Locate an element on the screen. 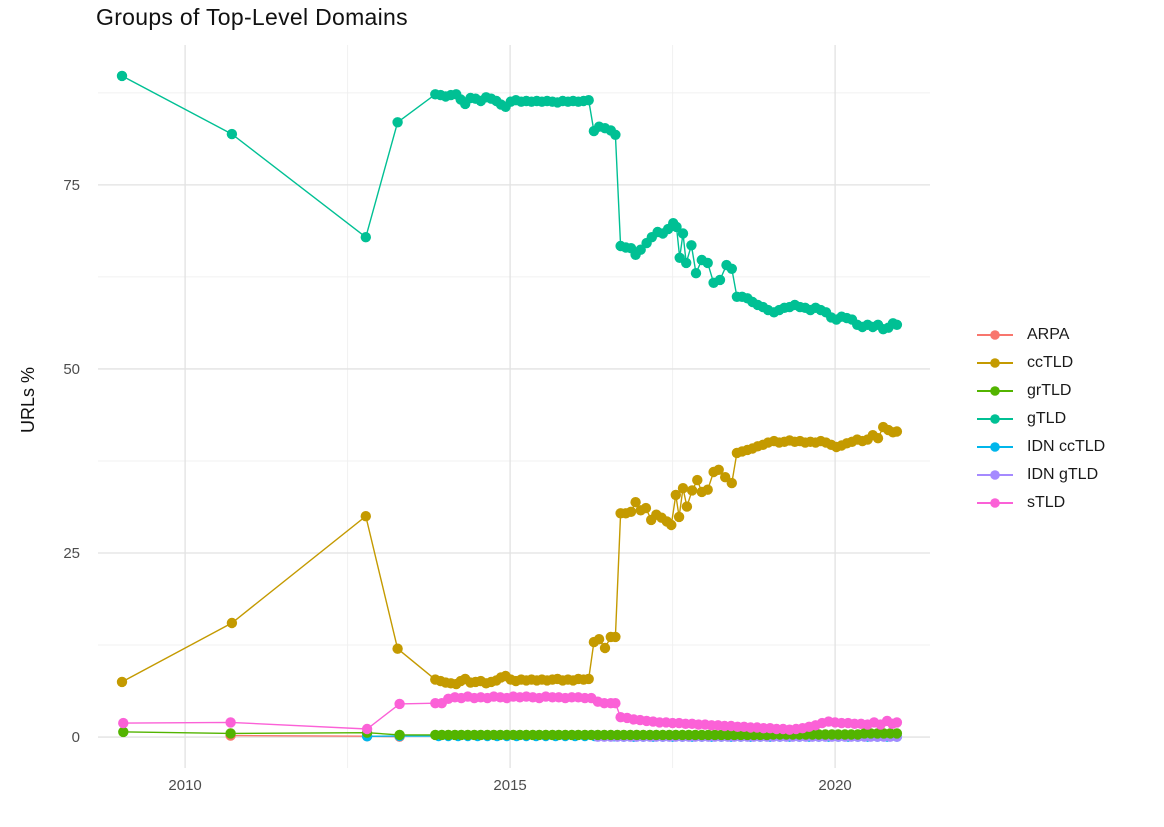 The height and width of the screenshot is (827, 1164). legend-label: IDN gTLD is located at coordinates (1063, 474).